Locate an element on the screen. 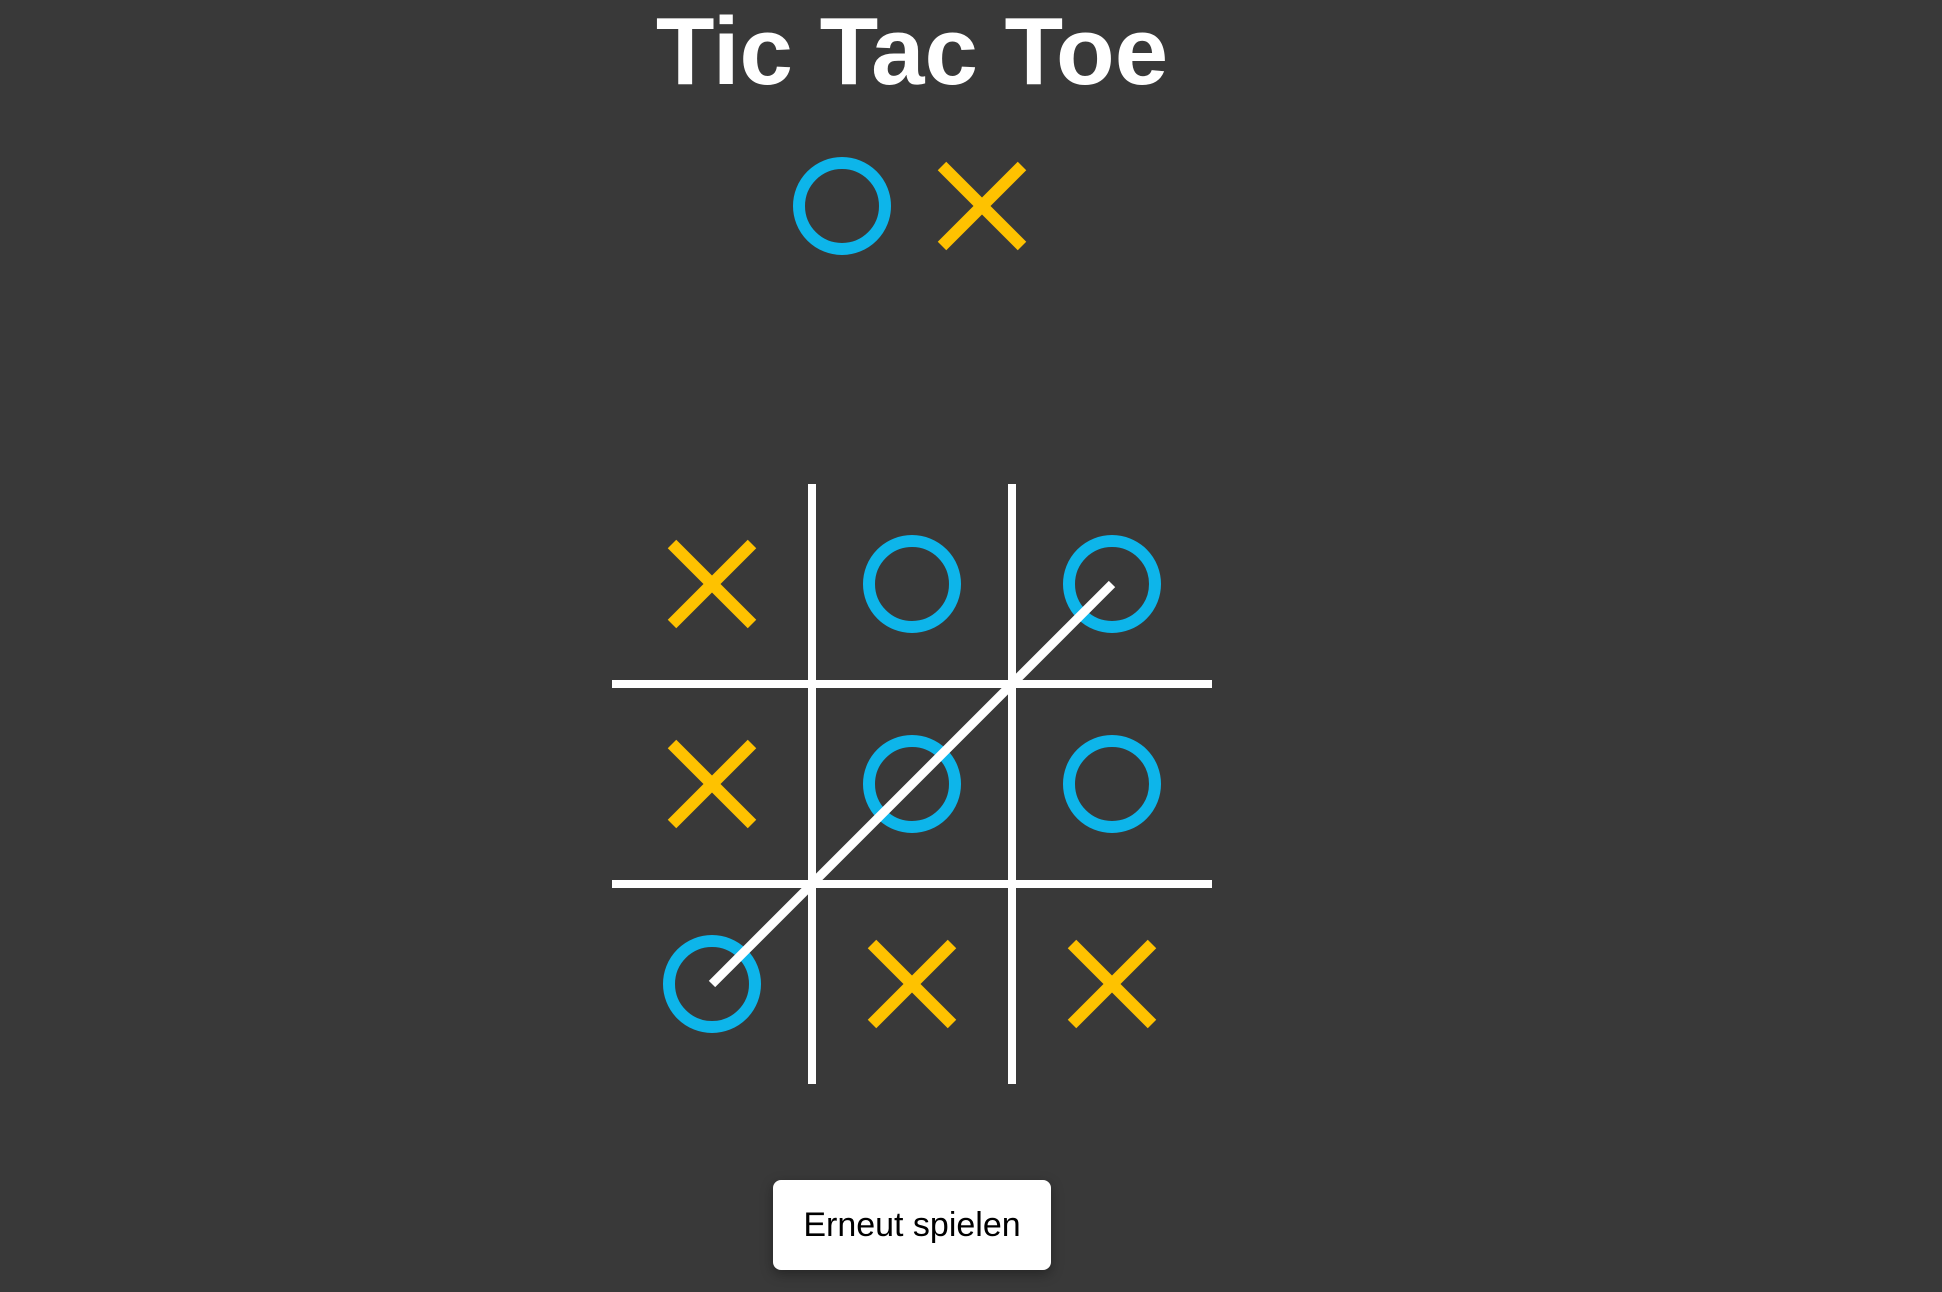 The image size is (1942, 1292). player-indicator-icons is located at coordinates (910, 206).